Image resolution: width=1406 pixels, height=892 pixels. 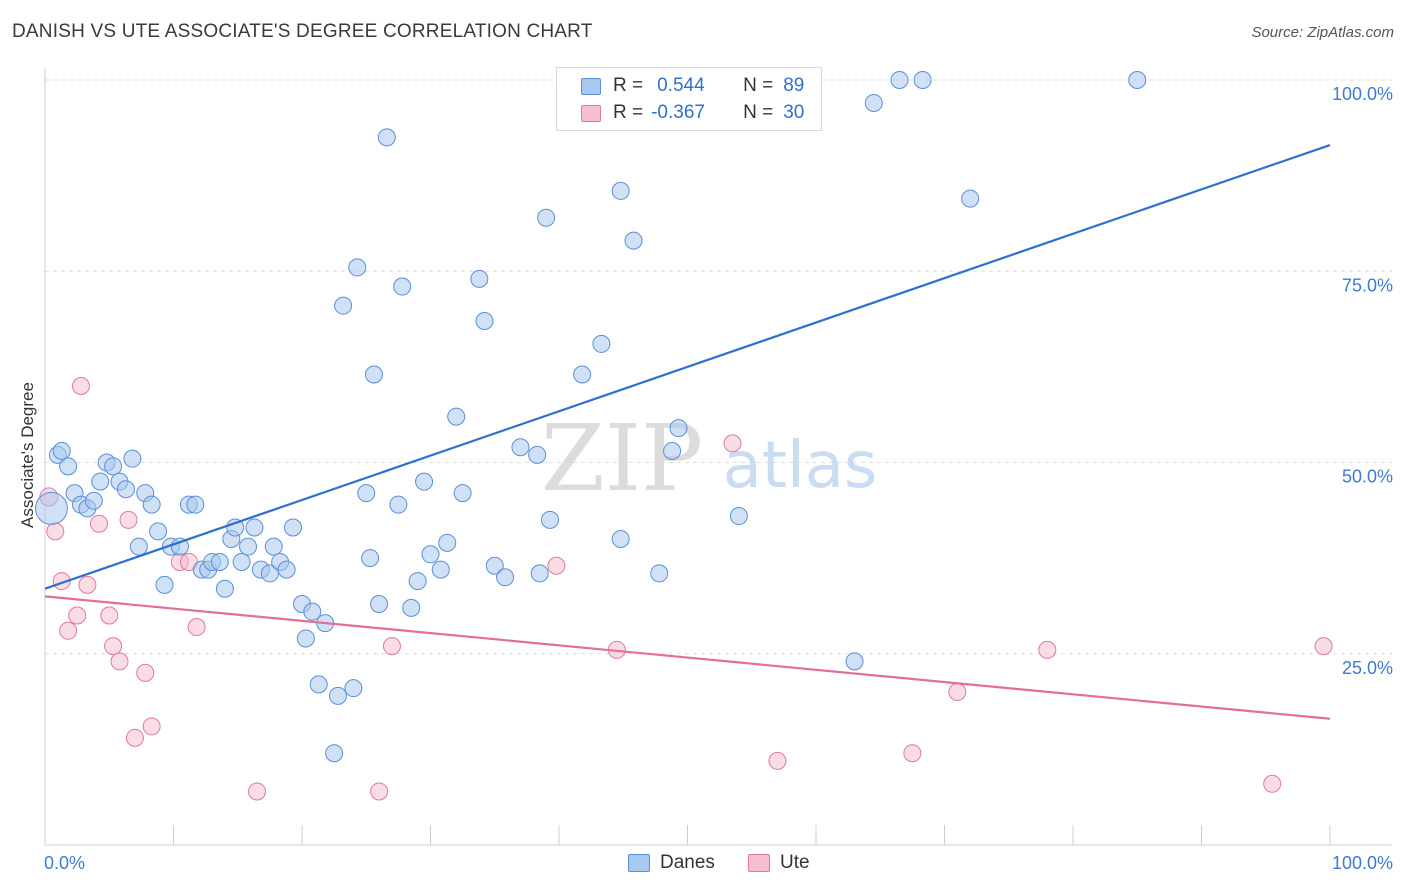 What do you see at coordinates (1367, 477) in the screenshot?
I see `y-tick-label: 50.0%` at bounding box center [1367, 477].